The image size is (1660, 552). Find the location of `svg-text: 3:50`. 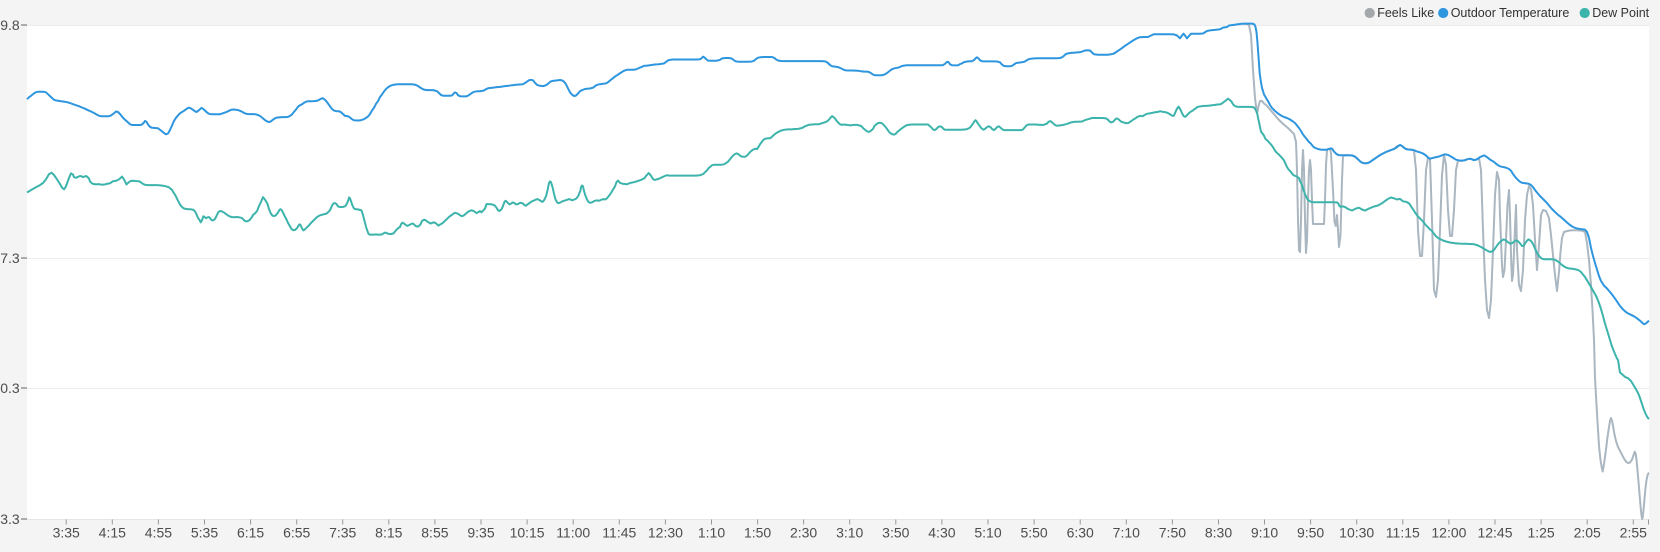

svg-text: 3:50 is located at coordinates (895, 533).